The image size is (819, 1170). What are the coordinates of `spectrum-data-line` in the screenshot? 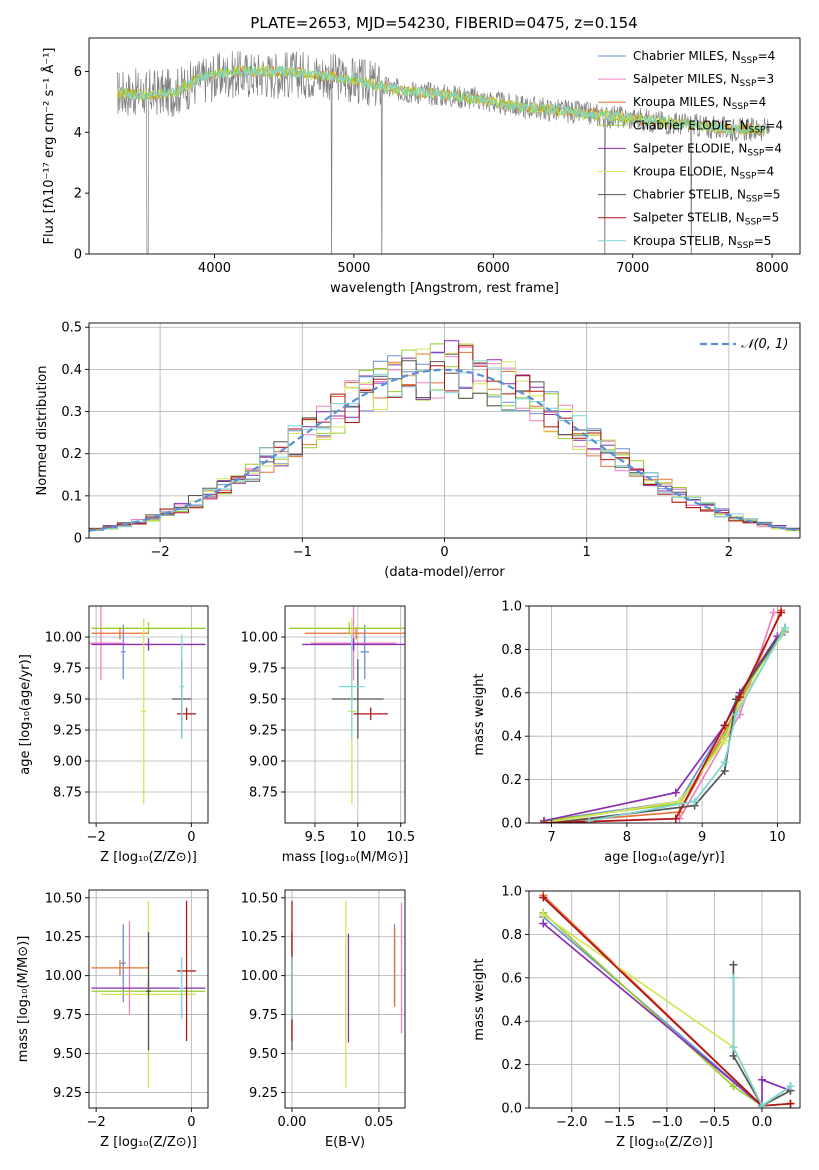 It's located at (443, 152).